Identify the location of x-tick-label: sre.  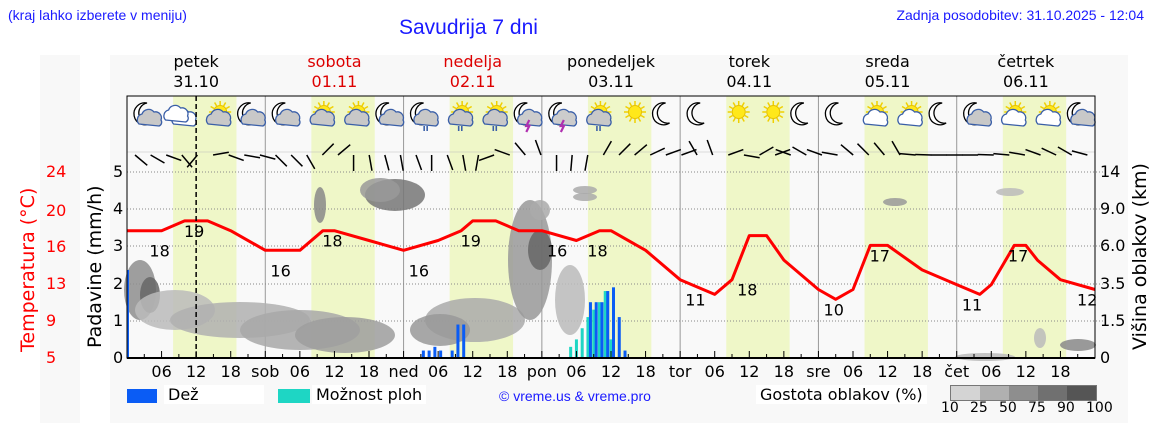
(818, 371).